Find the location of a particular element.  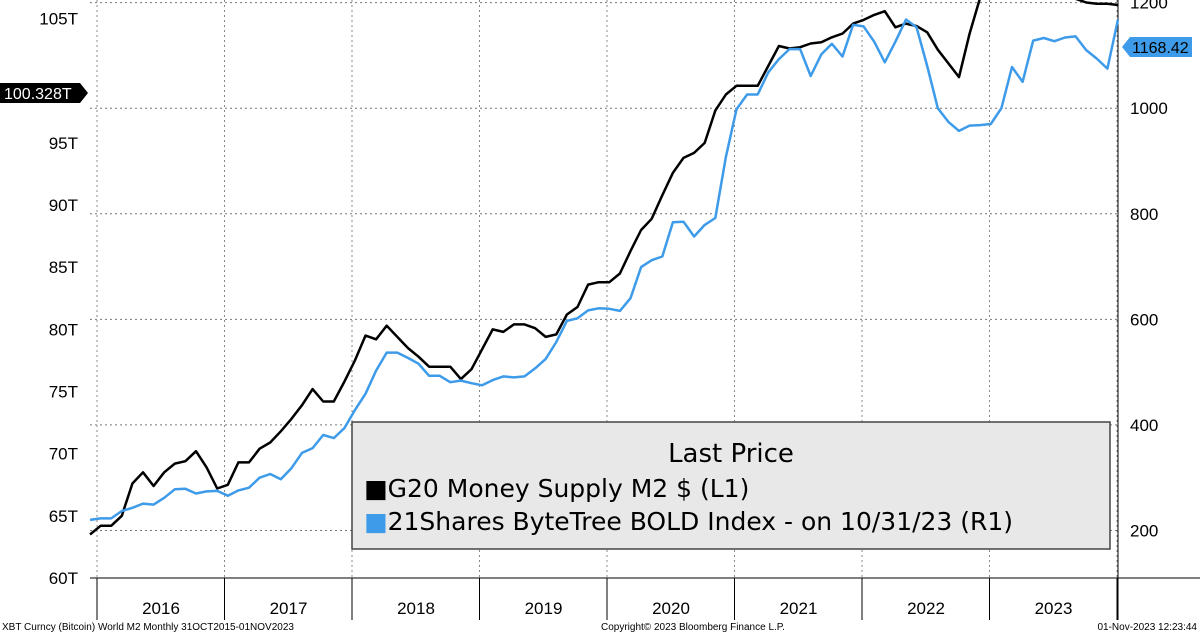

left-tick-label: 65T is located at coordinates (63, 516).